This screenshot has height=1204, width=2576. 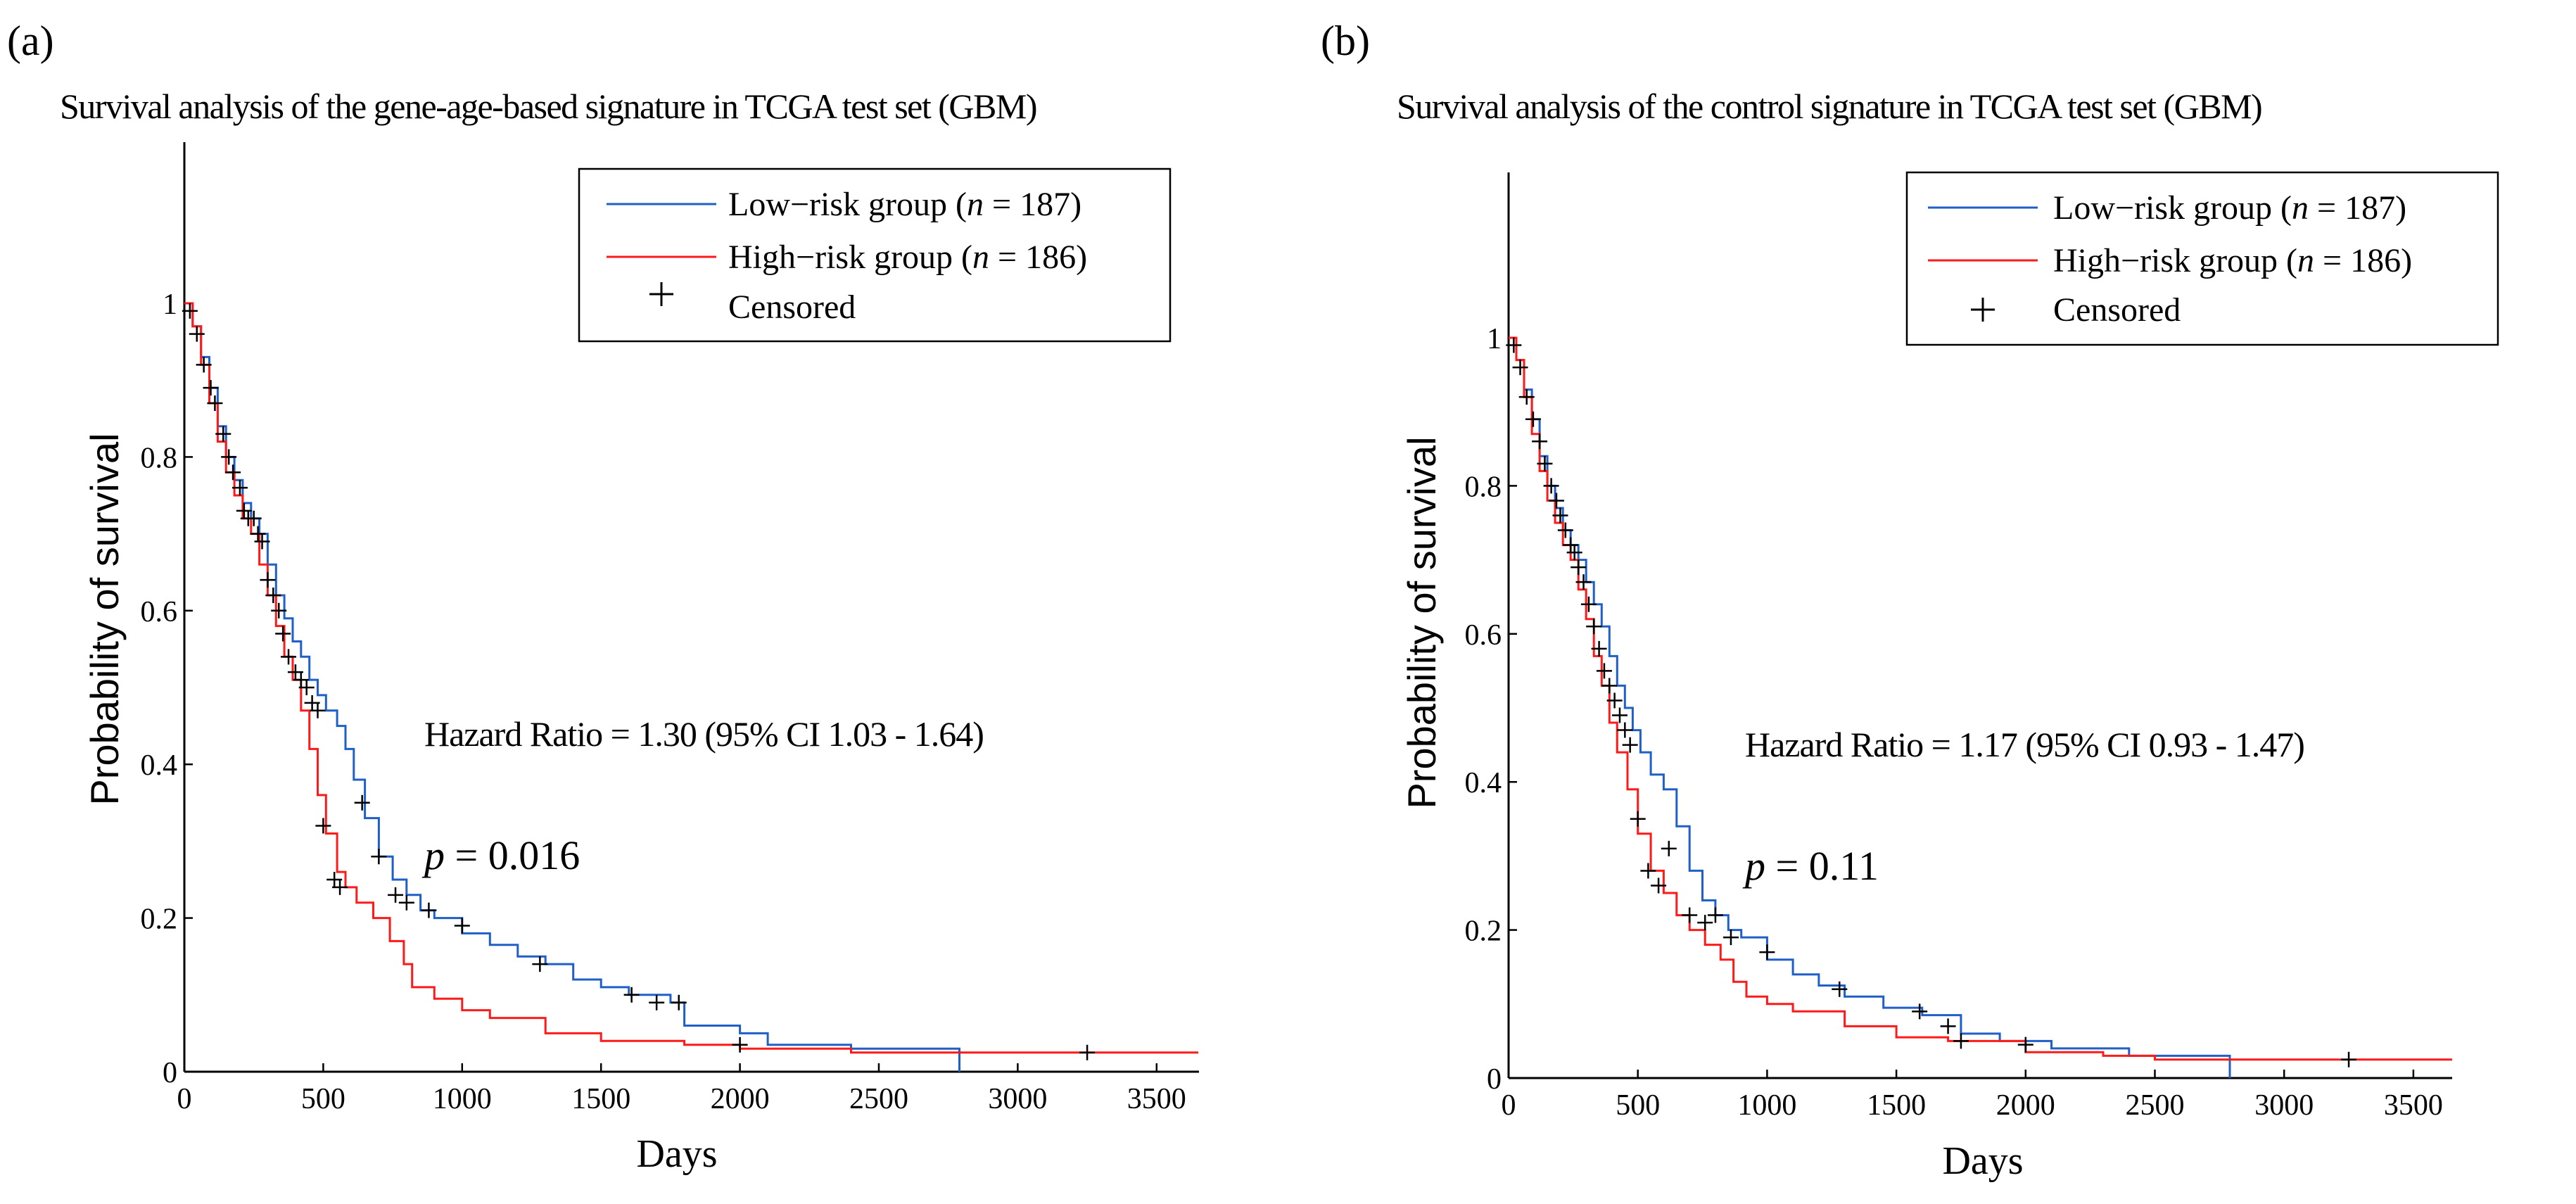 I want to click on panel-b-xtick-label: 1500, so click(x=1896, y=1105).